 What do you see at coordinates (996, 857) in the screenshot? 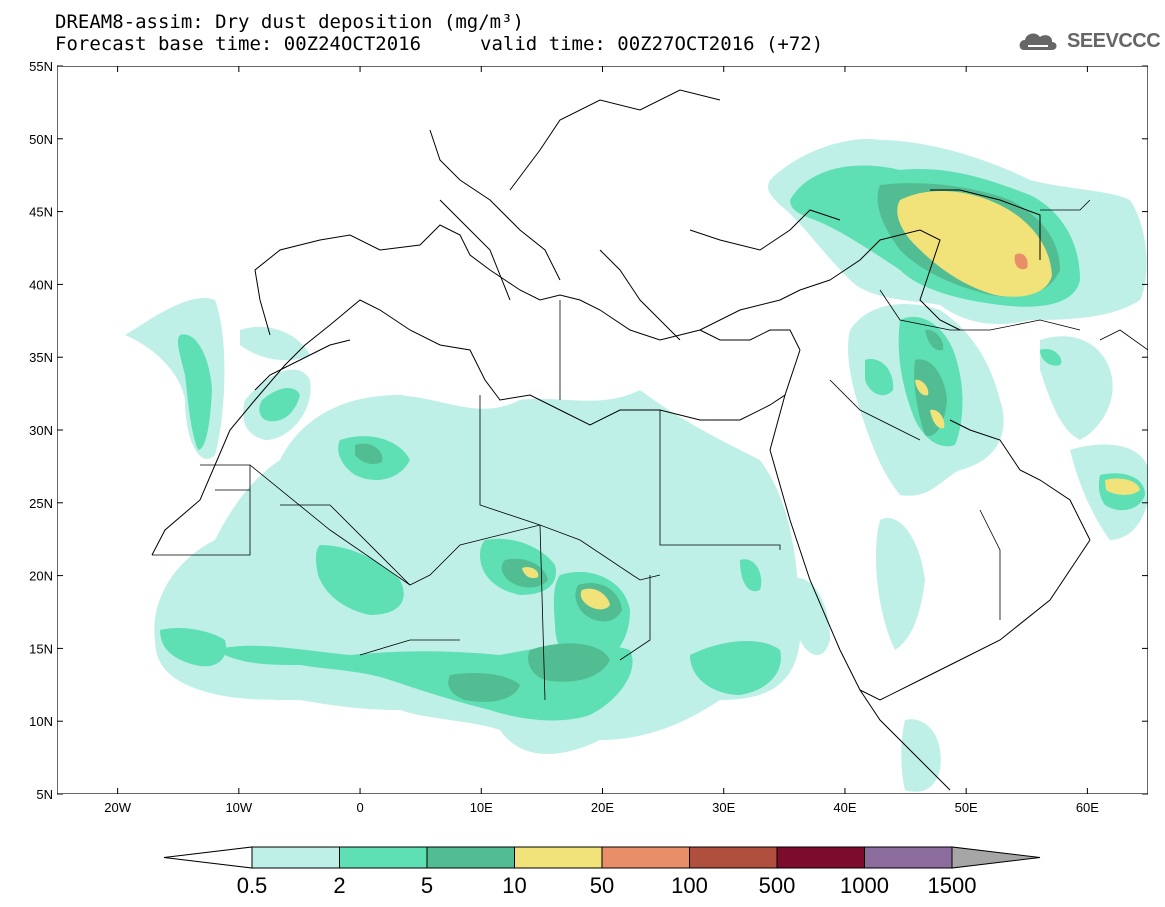
I see `colorbar-over-arrow` at bounding box center [996, 857].